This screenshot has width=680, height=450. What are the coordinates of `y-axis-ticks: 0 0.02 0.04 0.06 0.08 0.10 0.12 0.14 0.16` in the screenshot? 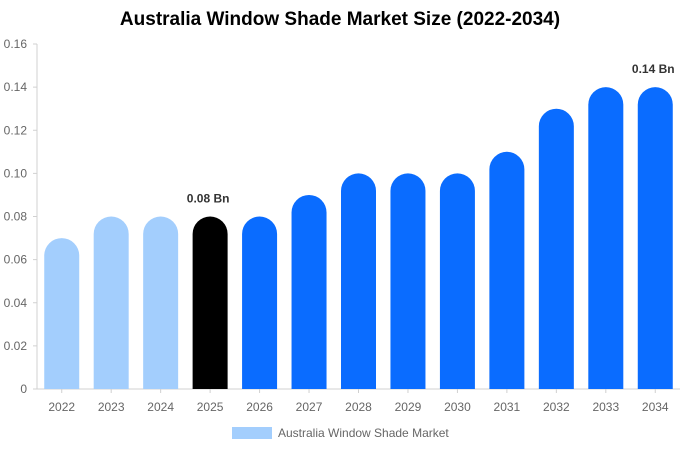 It's located at (20, 216).